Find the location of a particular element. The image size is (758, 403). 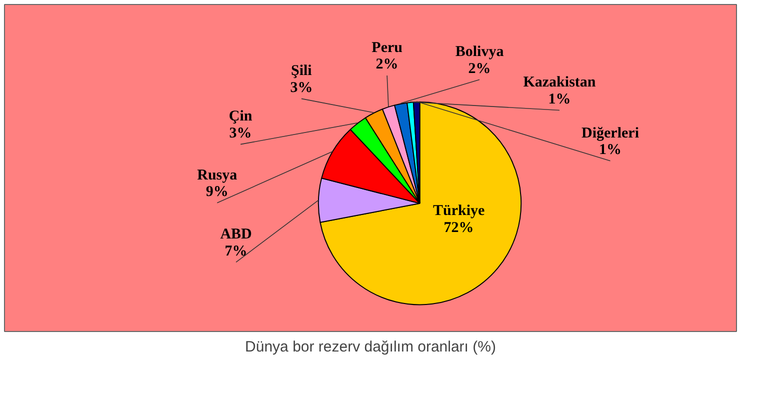

slice-label: ABD is located at coordinates (236, 234).